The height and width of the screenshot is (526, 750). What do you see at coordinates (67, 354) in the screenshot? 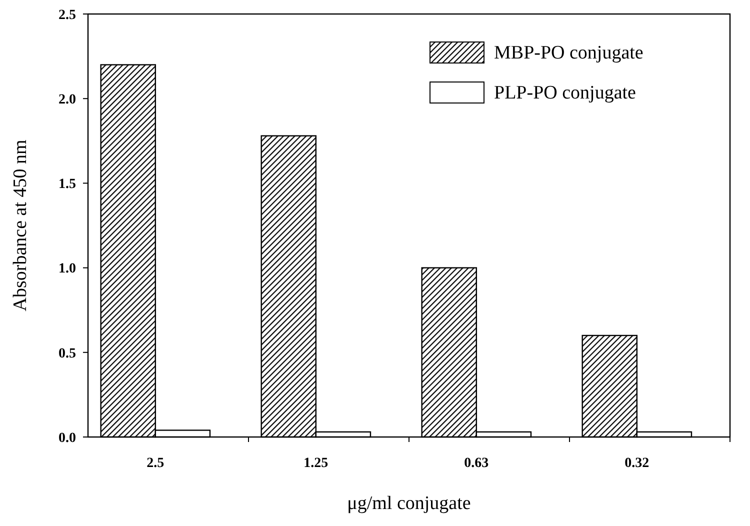
I see `y-tick-label: 0.5` at bounding box center [67, 354].